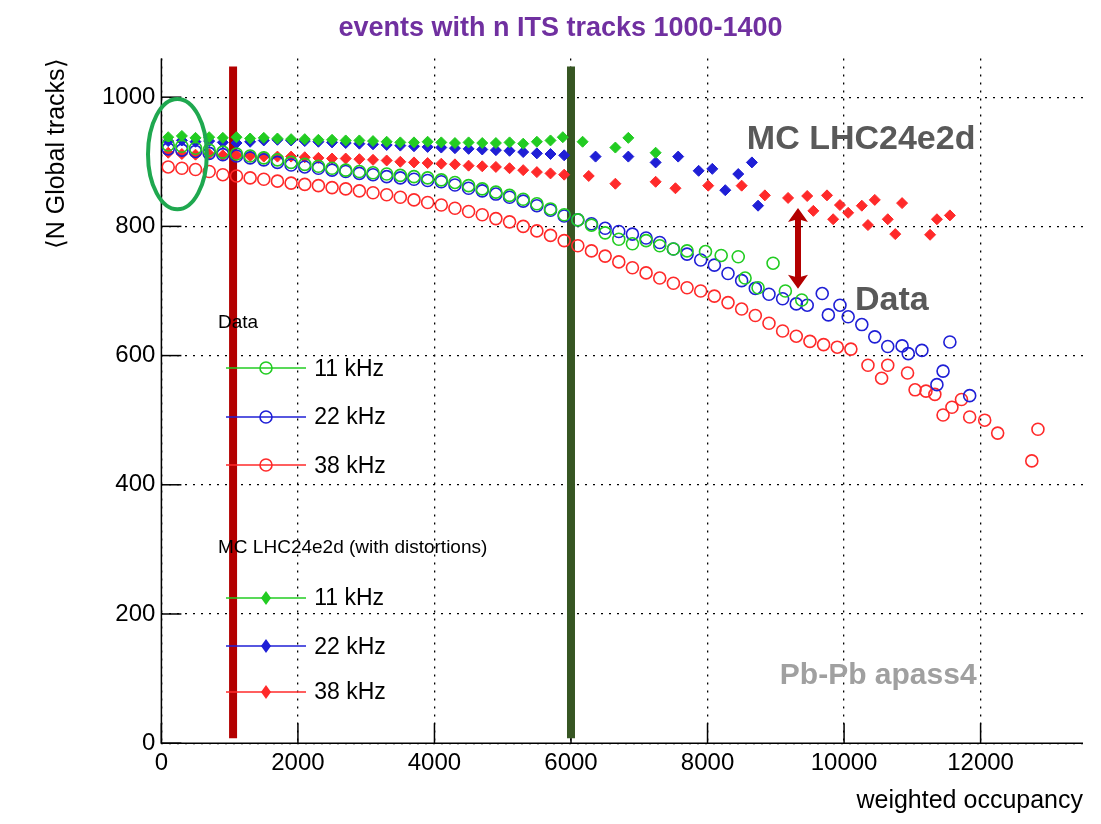  What do you see at coordinates (129, 95) in the screenshot?
I see `y-tick-label: 1000` at bounding box center [129, 95].